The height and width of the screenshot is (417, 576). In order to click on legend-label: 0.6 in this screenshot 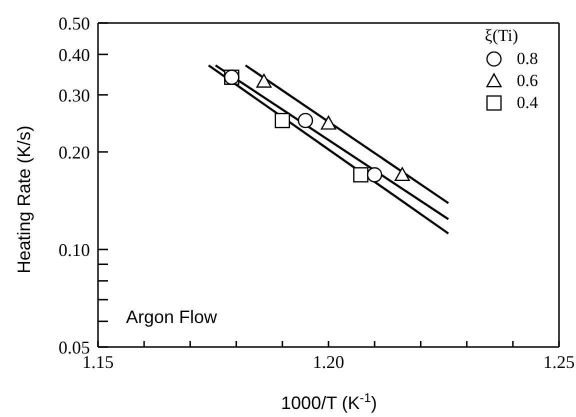, I will do `click(527, 81)`.